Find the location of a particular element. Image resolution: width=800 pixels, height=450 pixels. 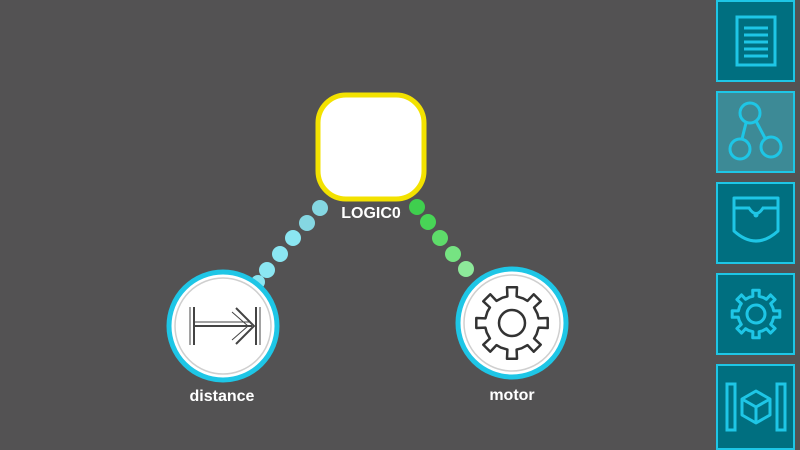

pocket-button is located at coordinates (755, 223).